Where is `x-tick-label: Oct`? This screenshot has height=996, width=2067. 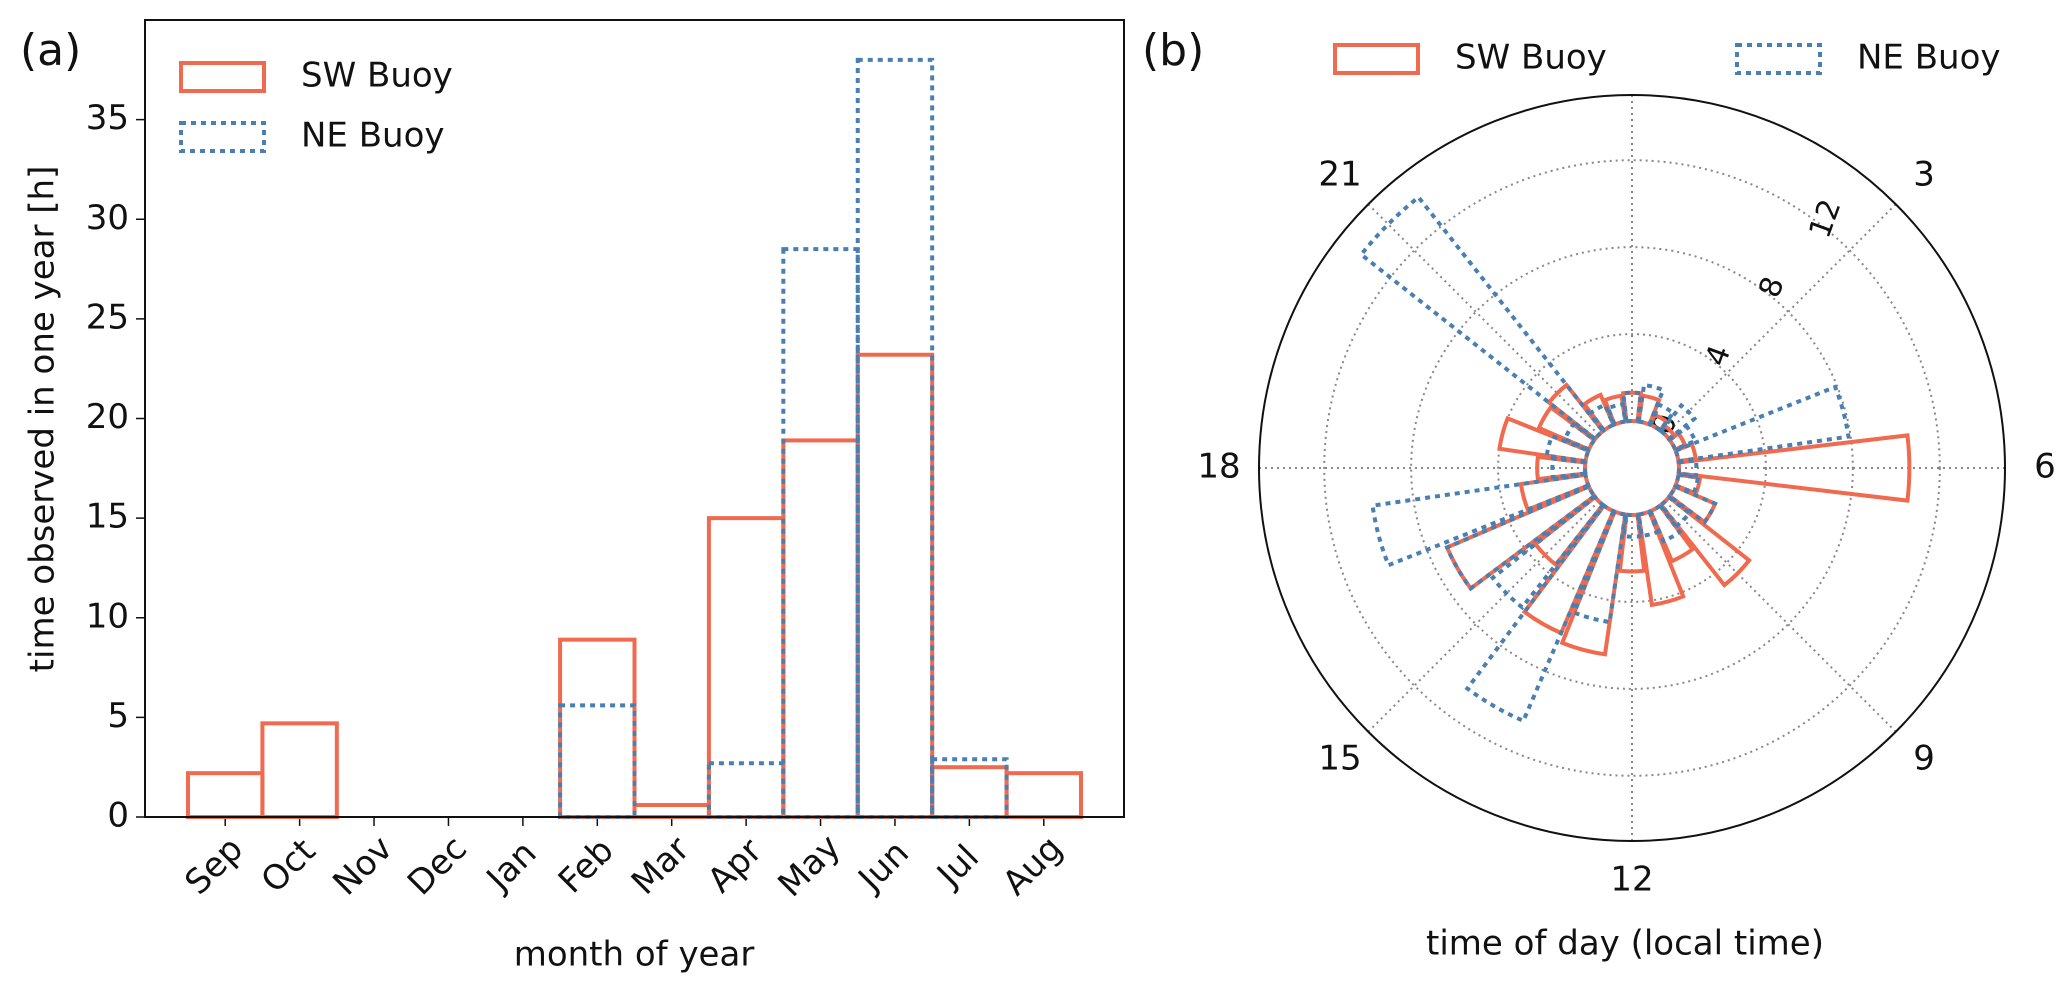
x-tick-label: Oct is located at coordinates (289, 866).